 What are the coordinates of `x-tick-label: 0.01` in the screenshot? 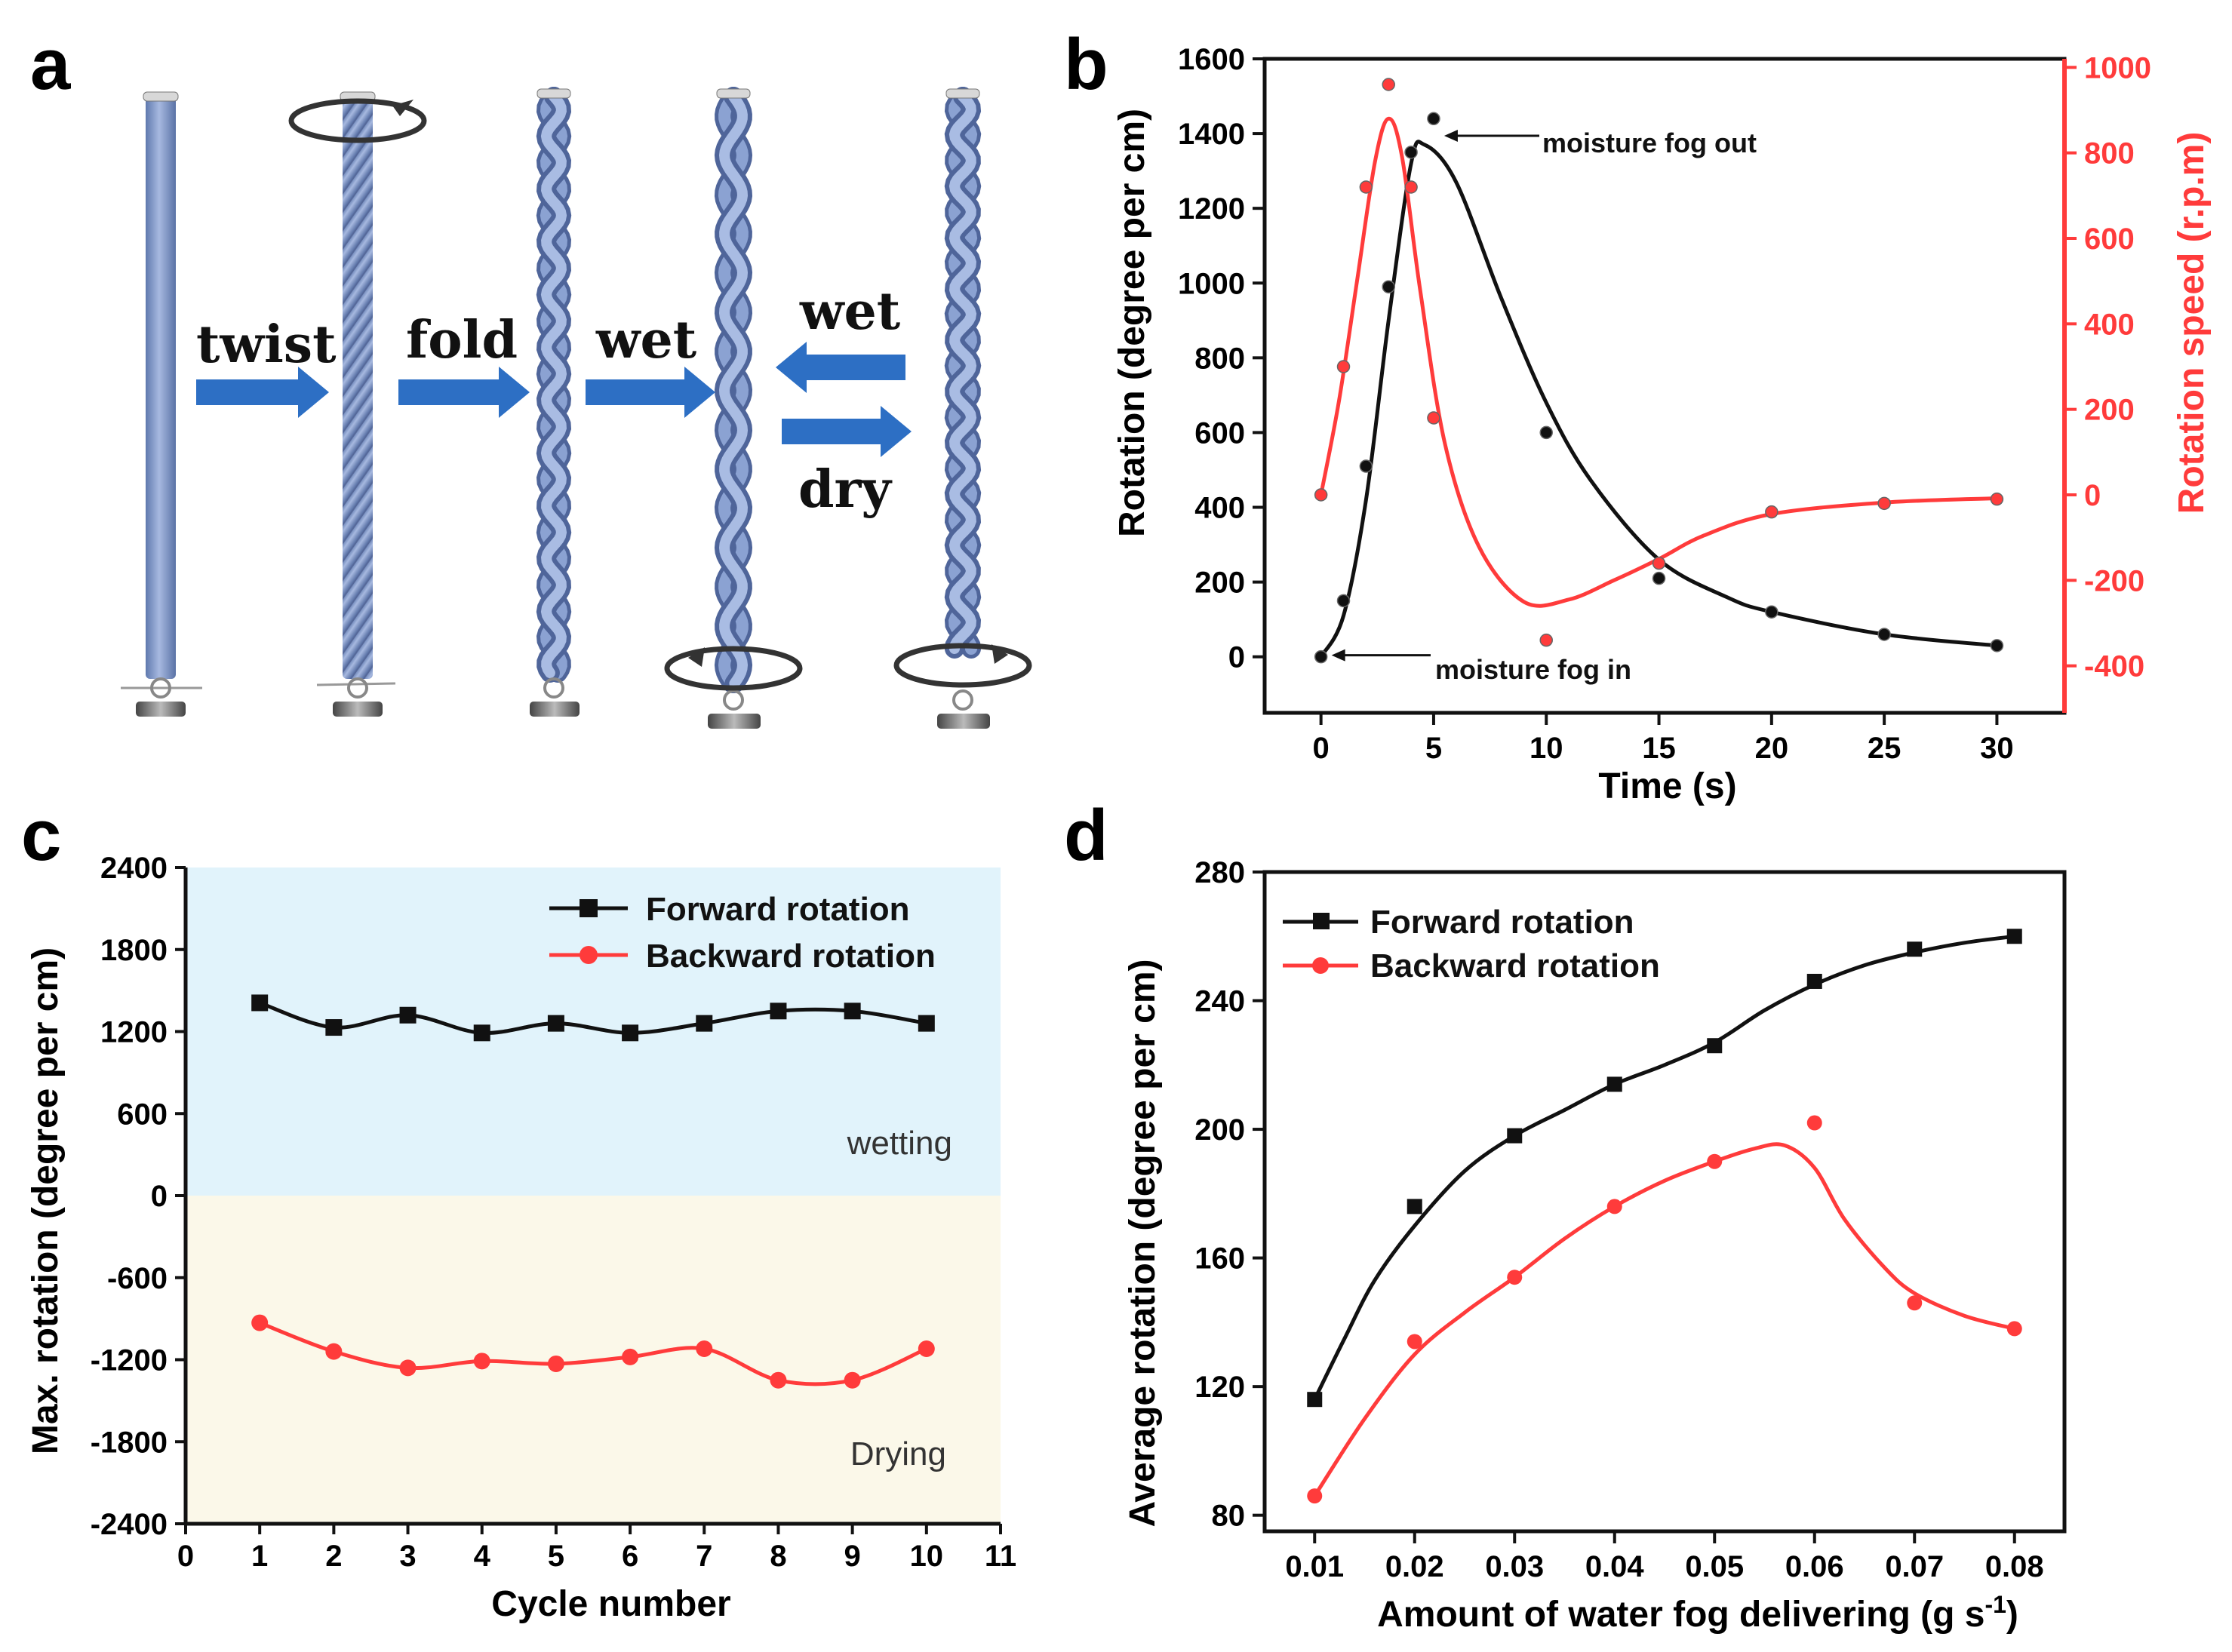 It's located at (1314, 1566).